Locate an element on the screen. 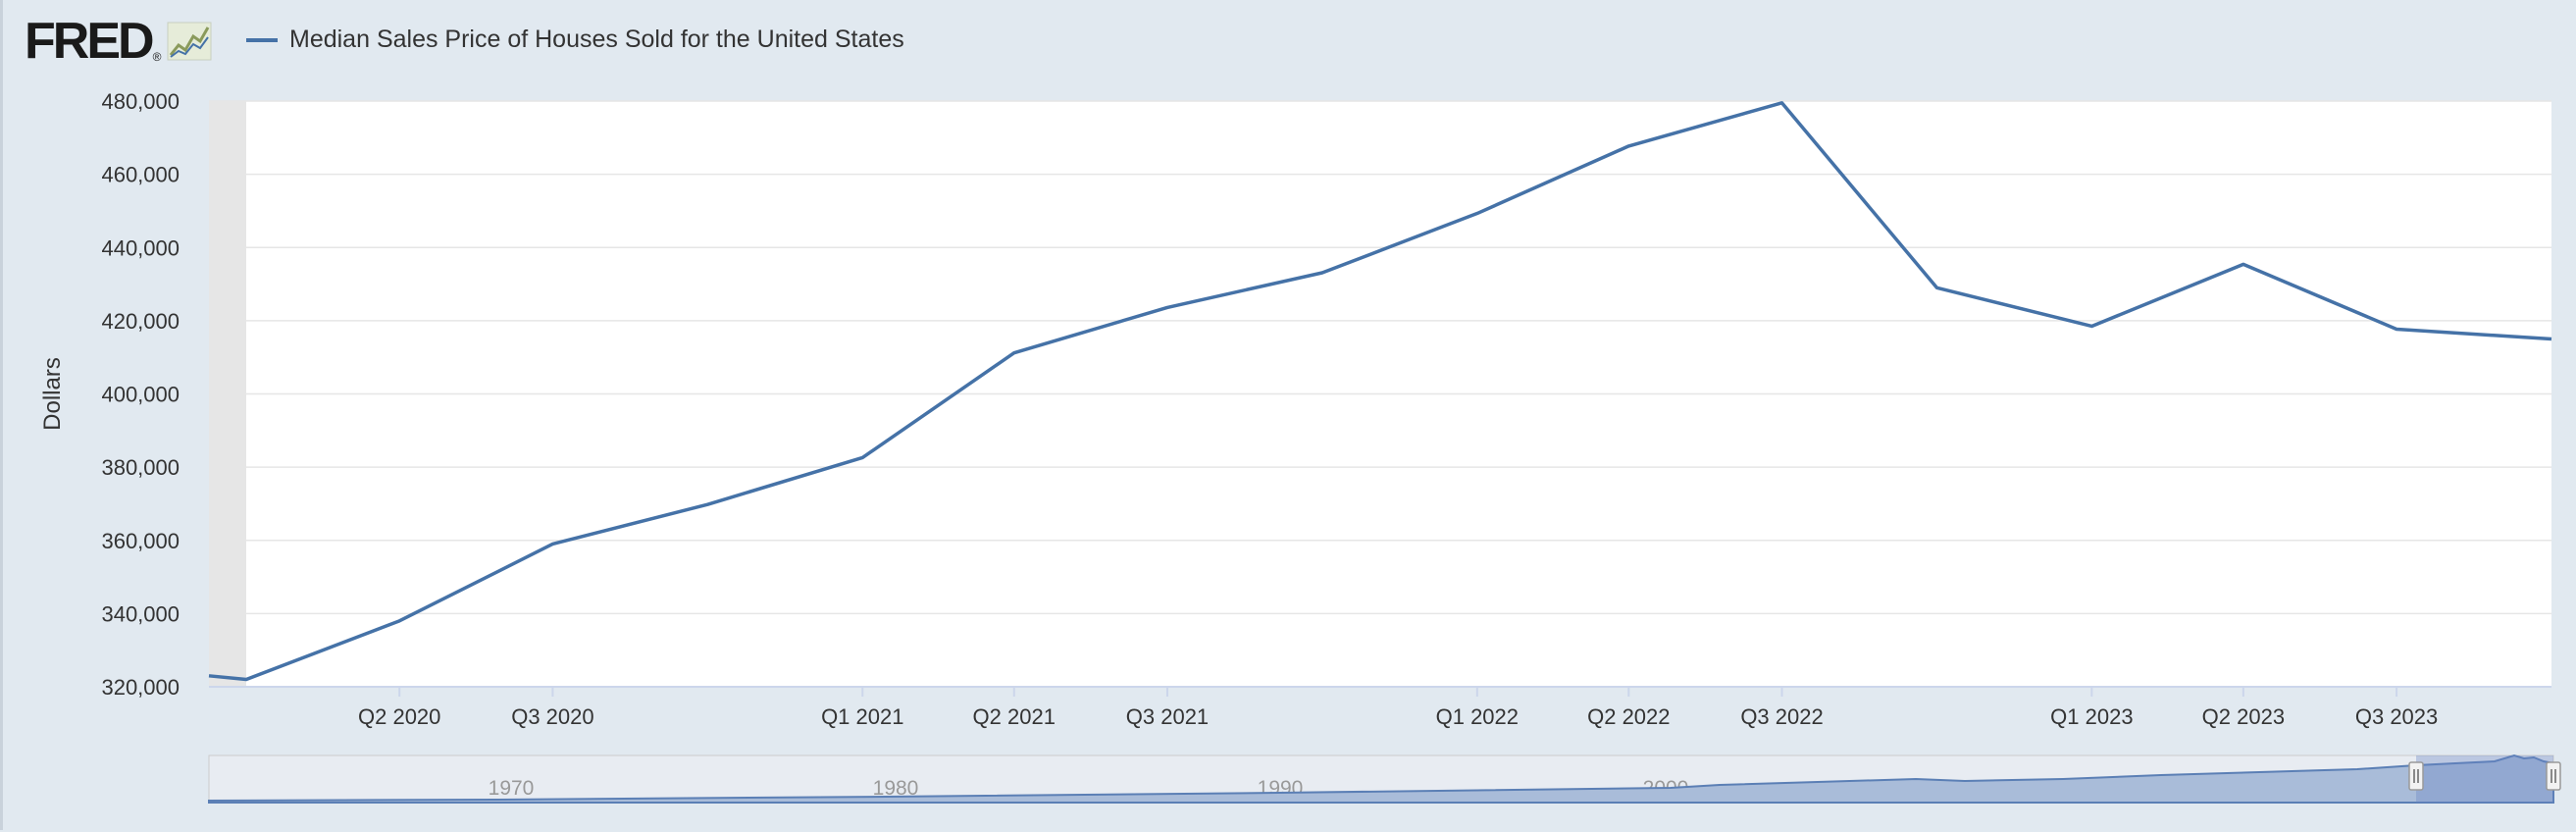 The height and width of the screenshot is (832, 2576). y-tick-label: 340,000 is located at coordinates (140, 613).